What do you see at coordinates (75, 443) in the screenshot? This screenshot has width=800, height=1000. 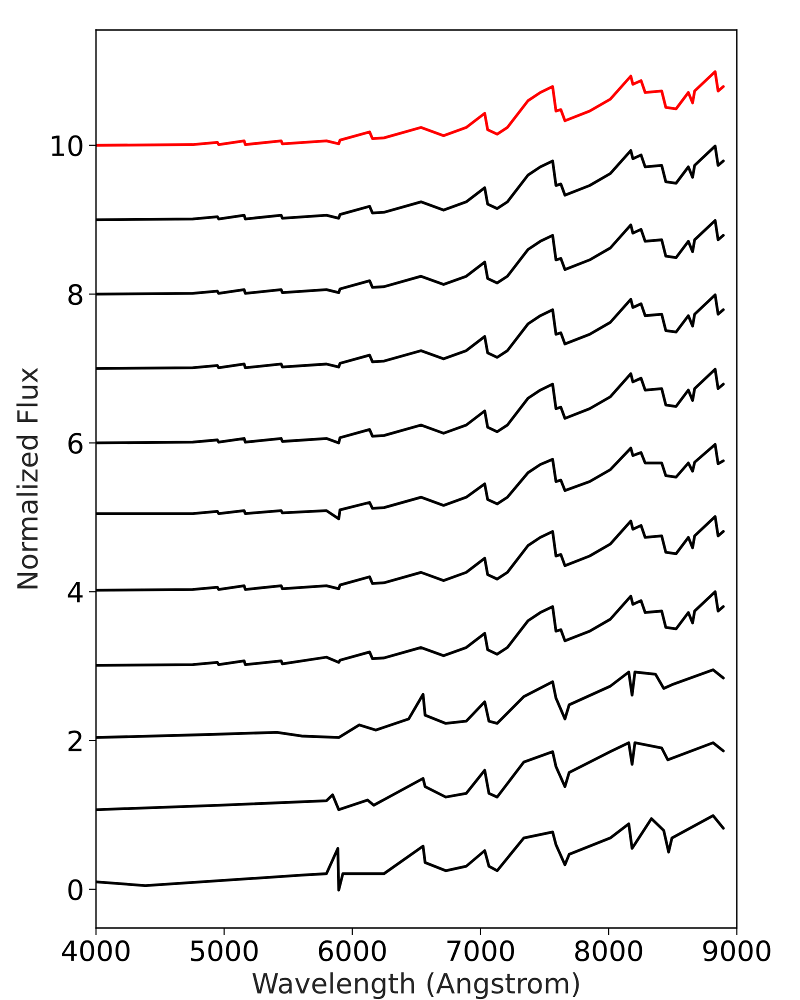 I see `y-tick-label: 6` at bounding box center [75, 443].